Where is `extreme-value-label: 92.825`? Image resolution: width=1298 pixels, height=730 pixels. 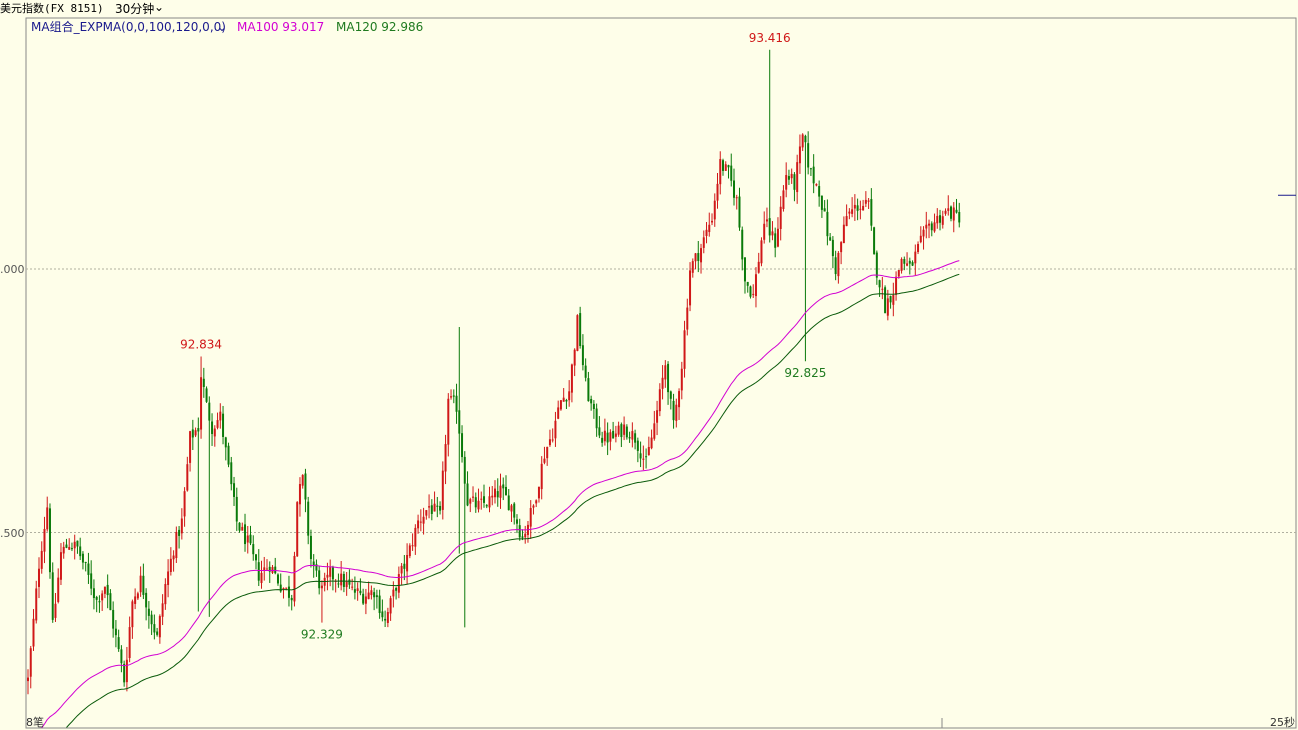
extreme-value-label: 92.825 is located at coordinates (805, 373).